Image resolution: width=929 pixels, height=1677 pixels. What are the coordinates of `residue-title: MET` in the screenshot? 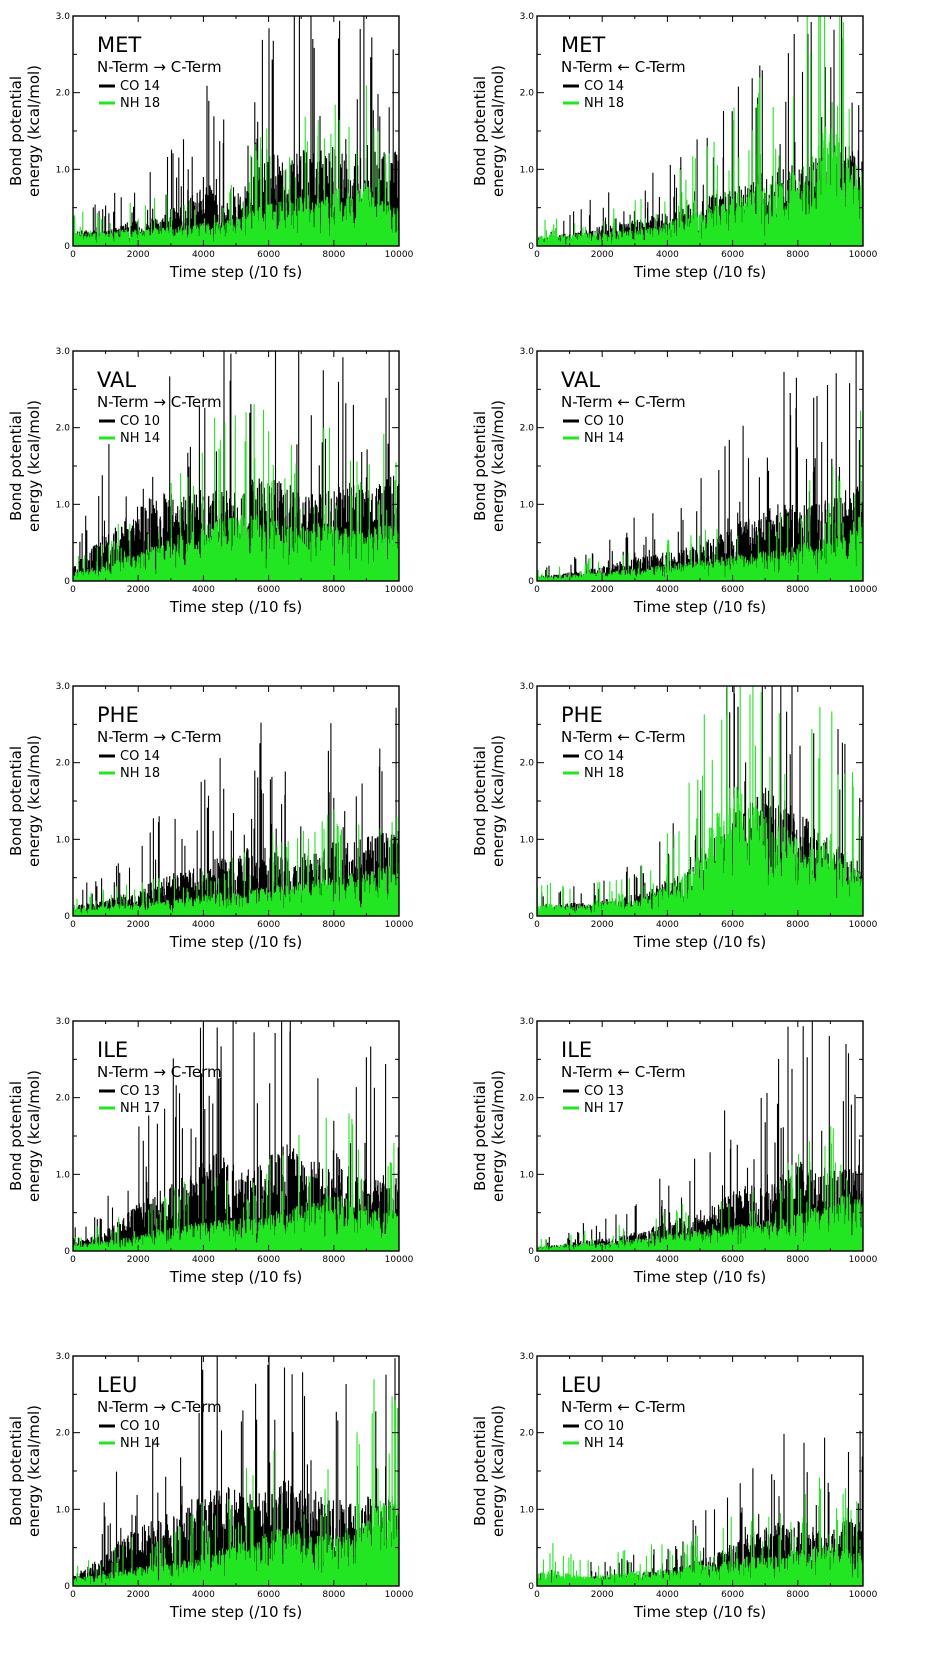 It's located at (119, 45).